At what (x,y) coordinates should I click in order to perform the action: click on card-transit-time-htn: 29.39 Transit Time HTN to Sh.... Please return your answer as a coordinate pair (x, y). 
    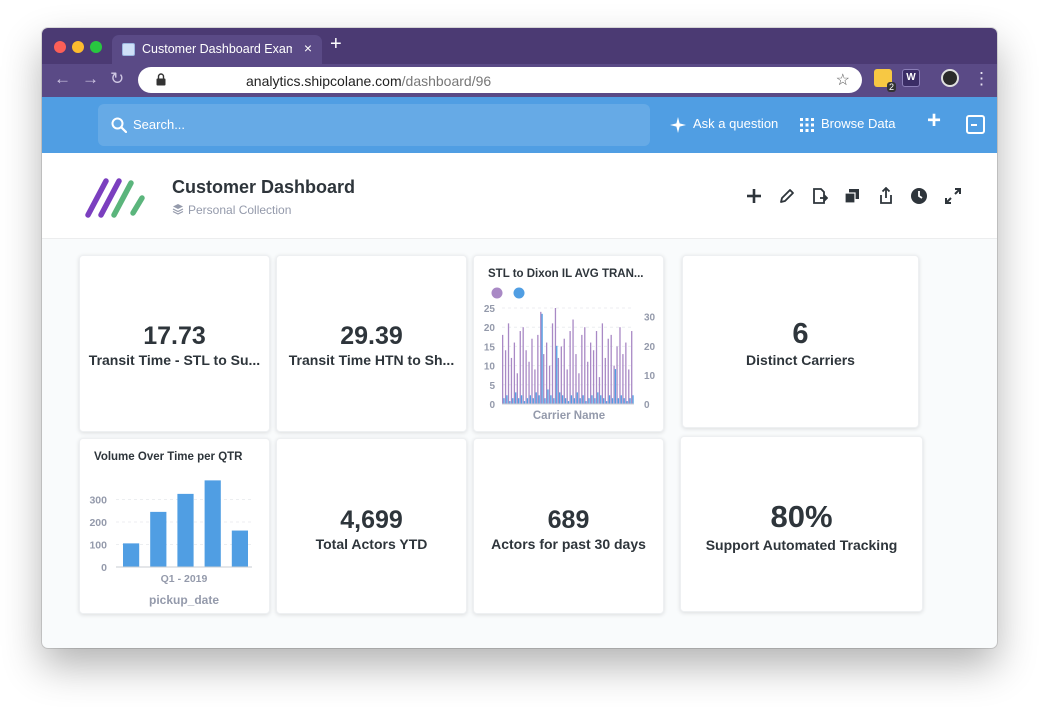
    Looking at the image, I should click on (371, 343).